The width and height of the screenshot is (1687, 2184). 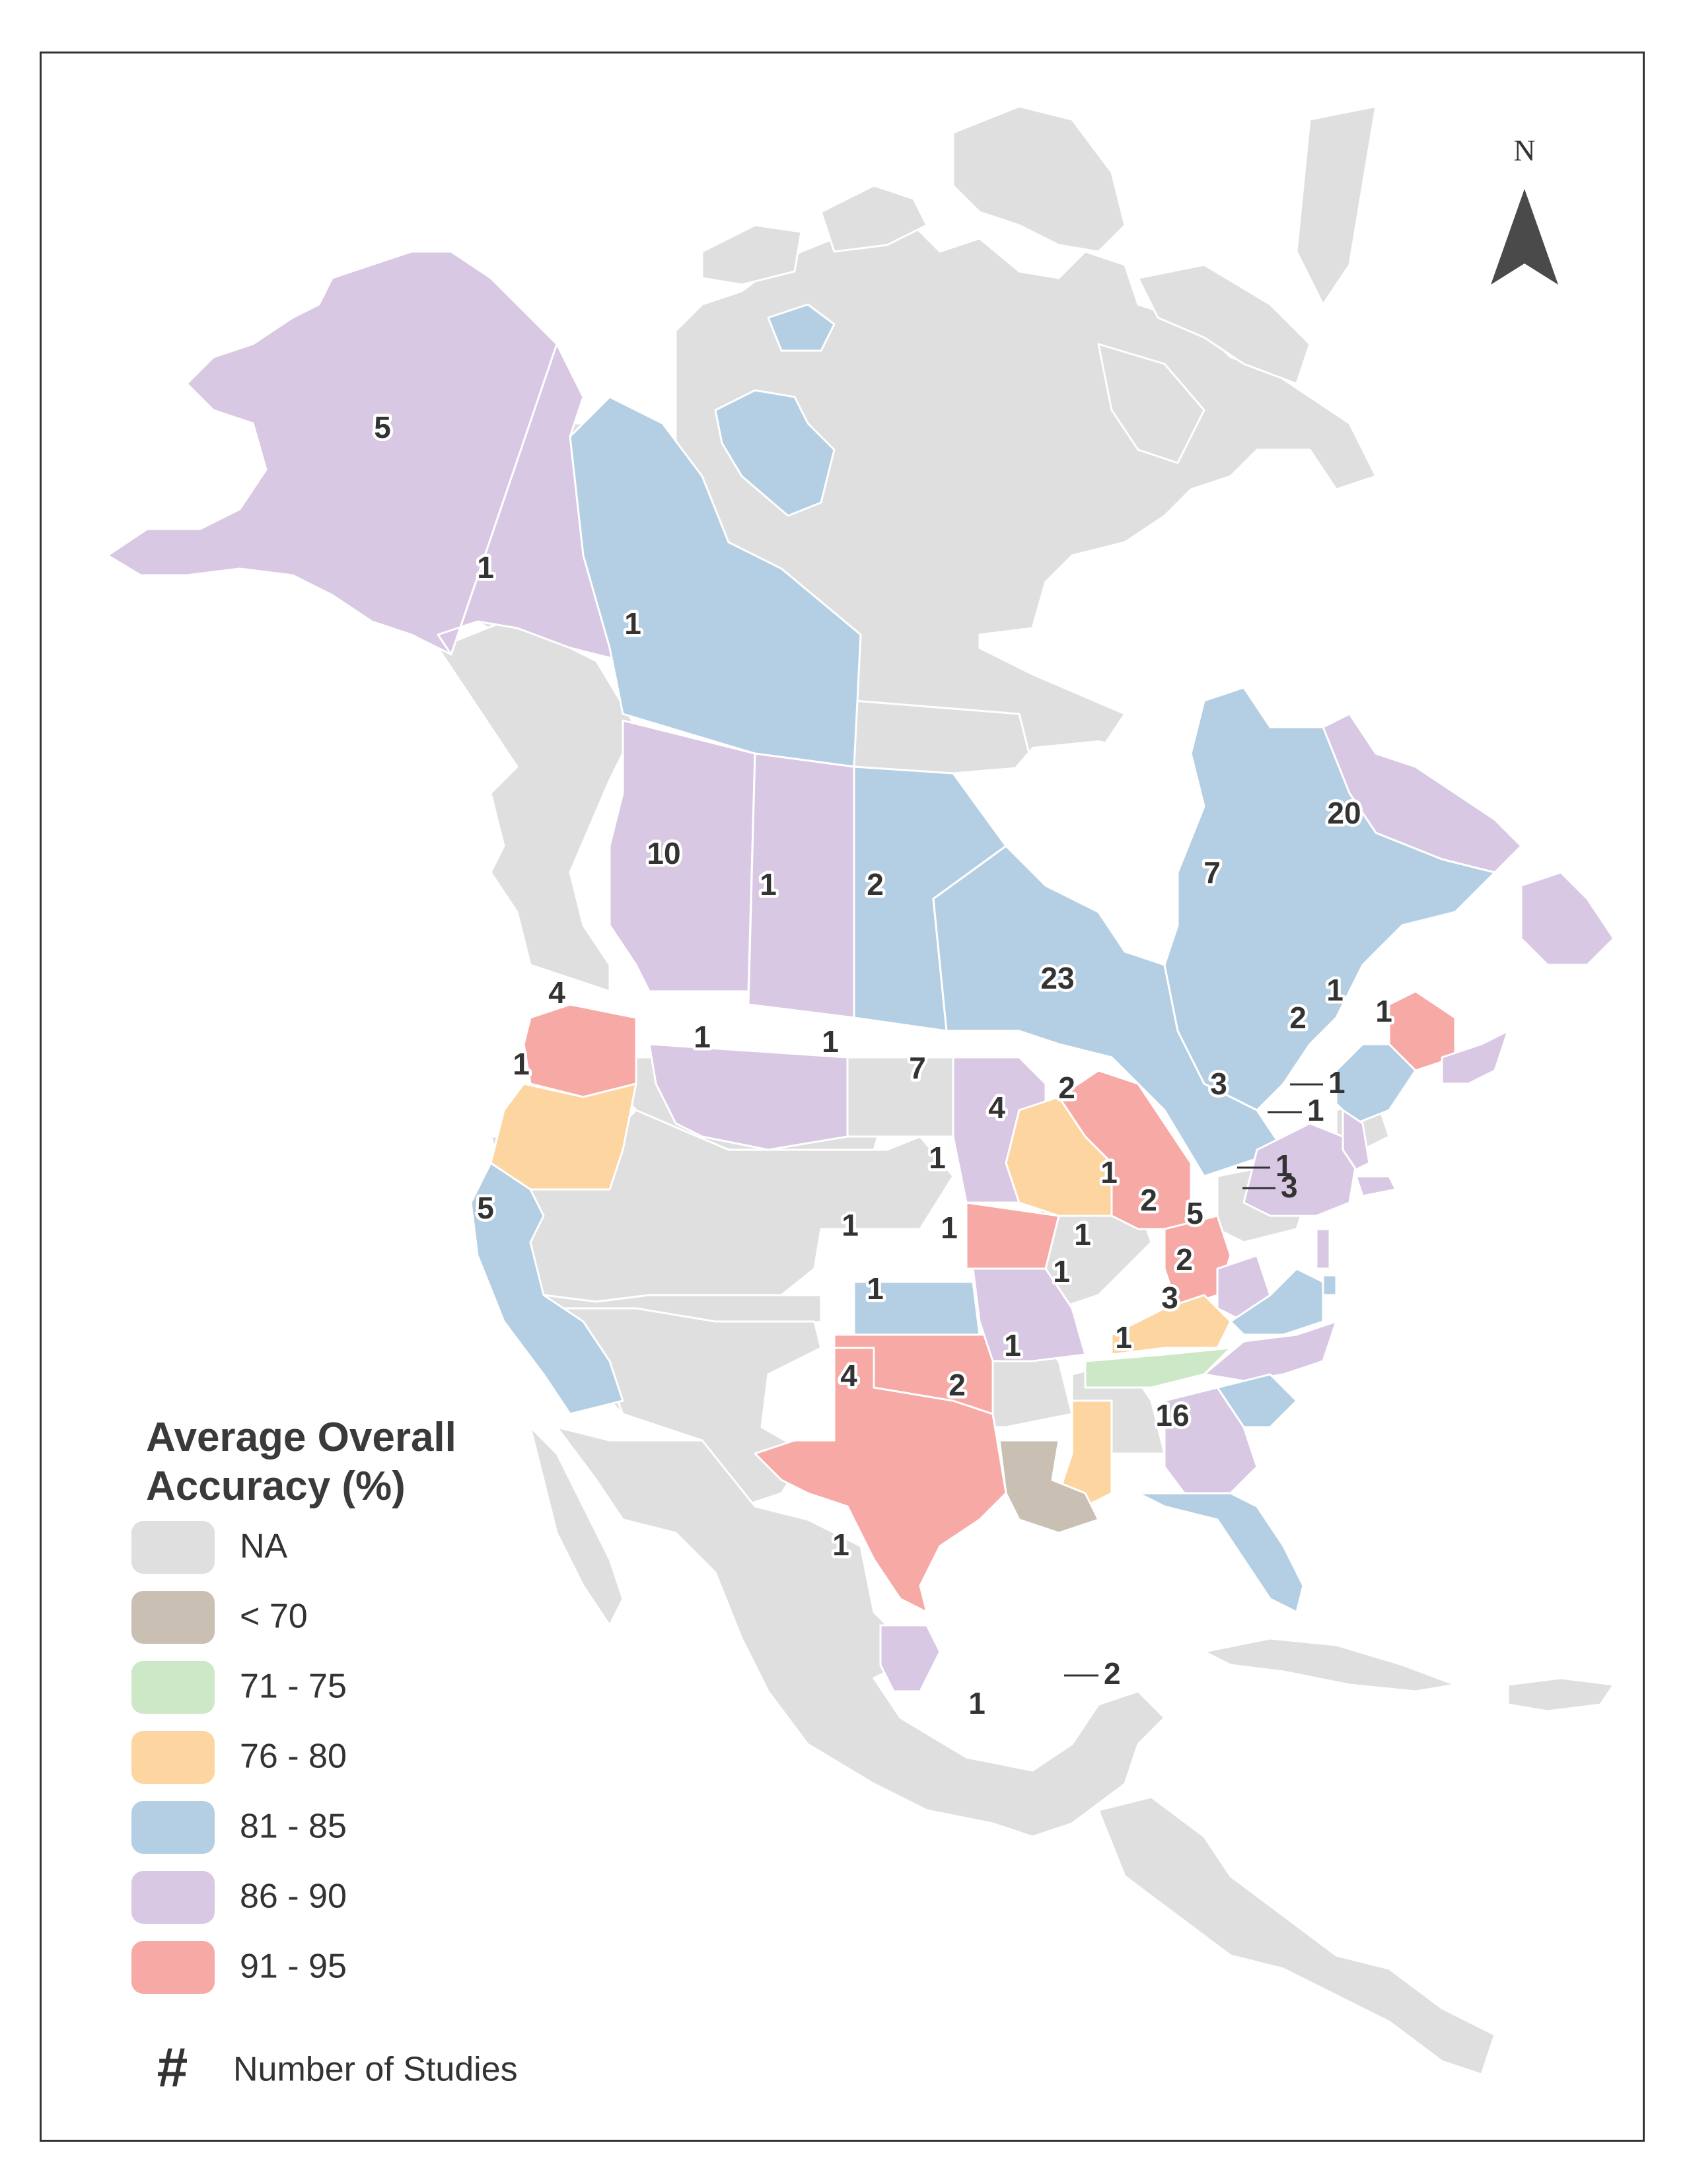 What do you see at coordinates (375, 2070) in the screenshot?
I see `legend-number-label: Number of Studies` at bounding box center [375, 2070].